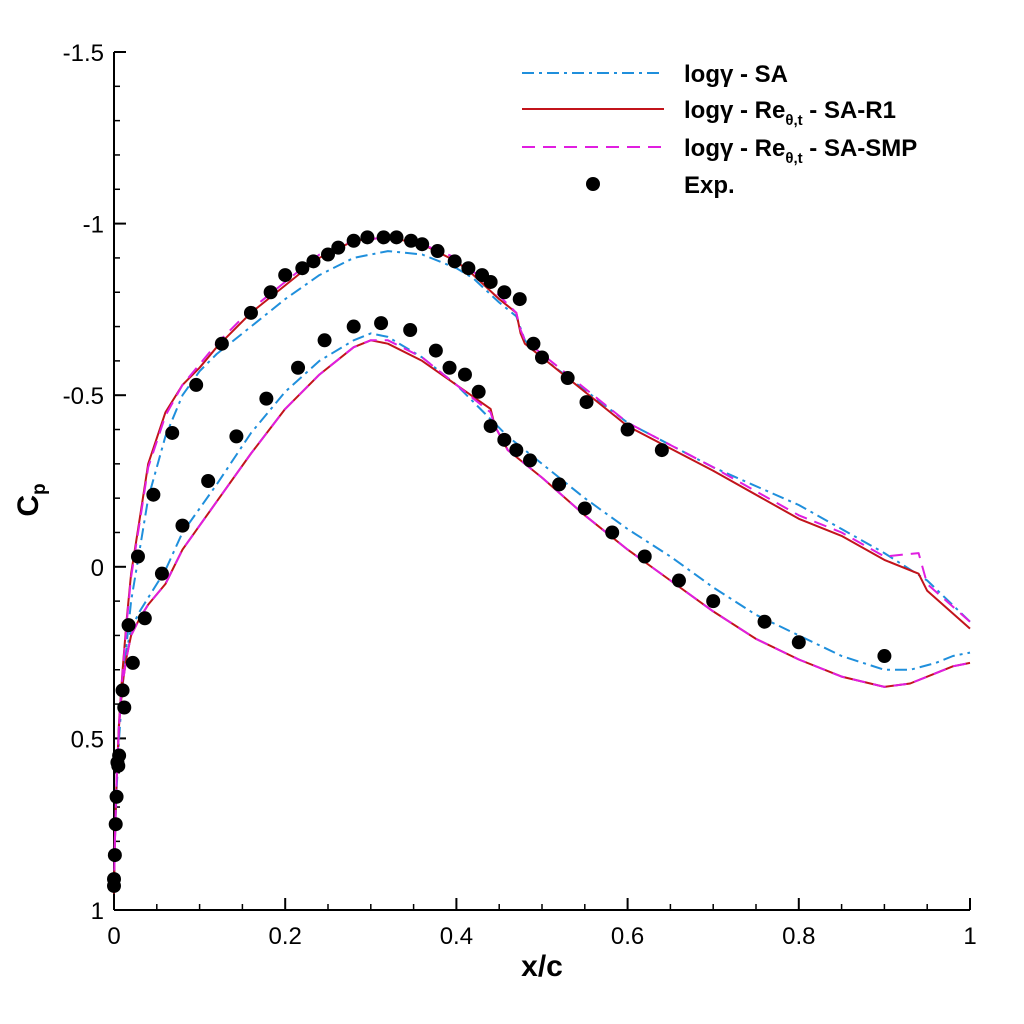 The height and width of the screenshot is (1024, 1024). What do you see at coordinates (736, 74) in the screenshot?
I see `legend-label: logγ - SA` at bounding box center [736, 74].